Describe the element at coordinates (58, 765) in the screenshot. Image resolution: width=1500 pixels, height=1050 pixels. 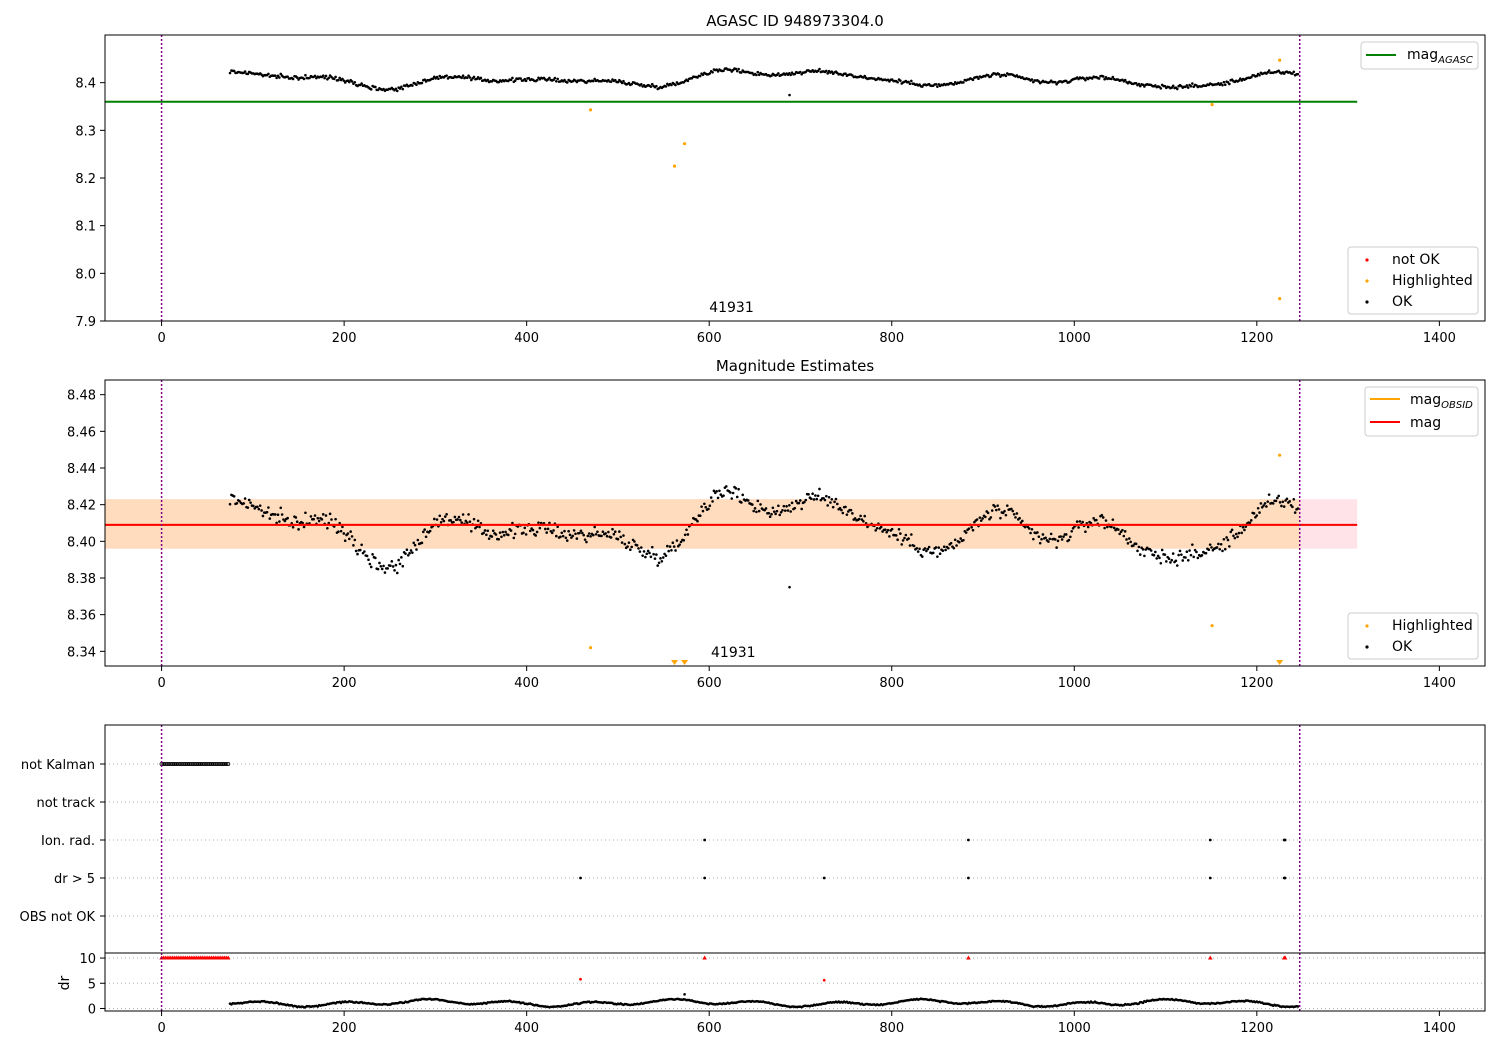
I see `flag-category-label: not Kalman` at that location.